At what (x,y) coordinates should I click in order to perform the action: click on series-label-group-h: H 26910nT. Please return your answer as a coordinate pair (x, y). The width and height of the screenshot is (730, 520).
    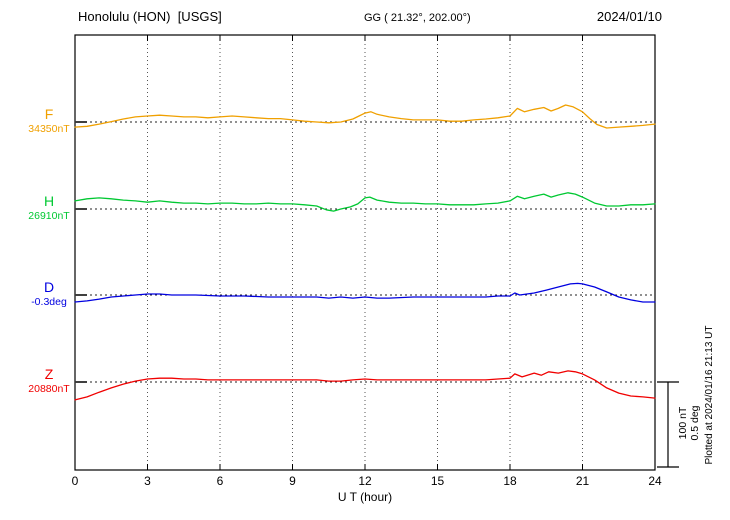
    Looking at the image, I should click on (49, 208).